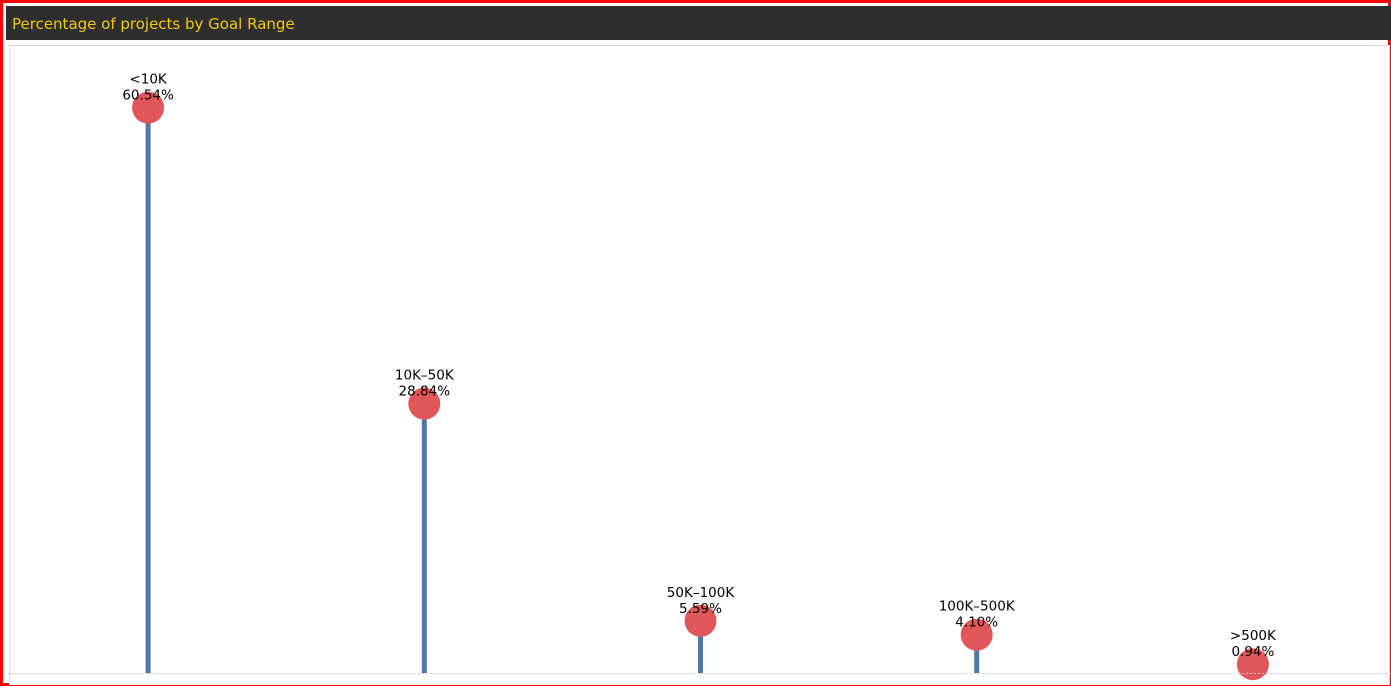 The image size is (1391, 686). I want to click on category-label: 50K–100K, so click(701, 593).